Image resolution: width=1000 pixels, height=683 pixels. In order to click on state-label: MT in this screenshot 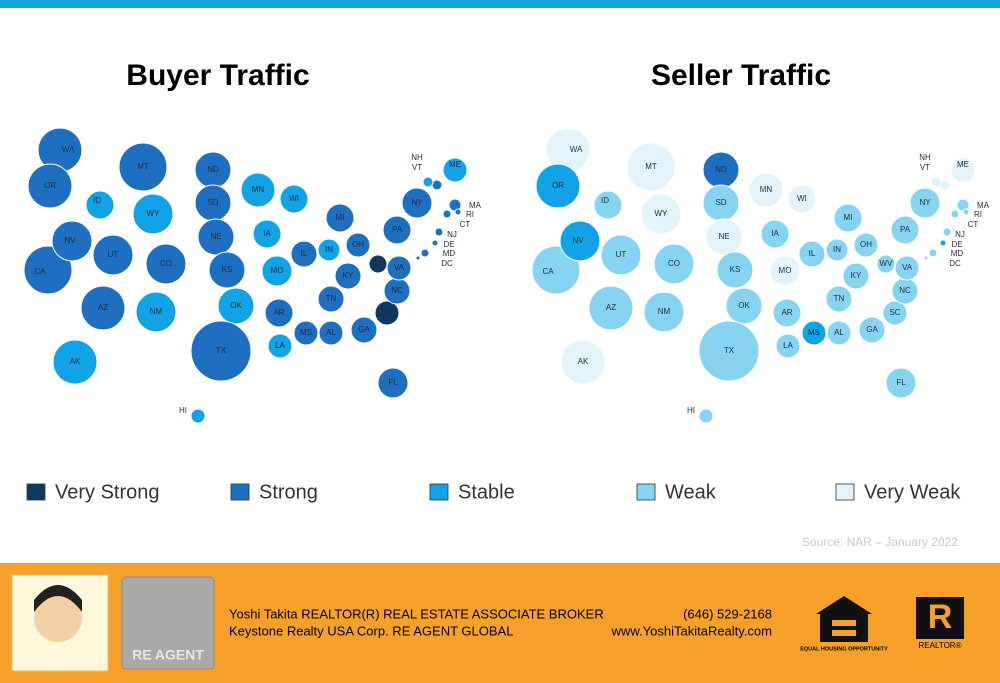, I will do `click(143, 166)`.